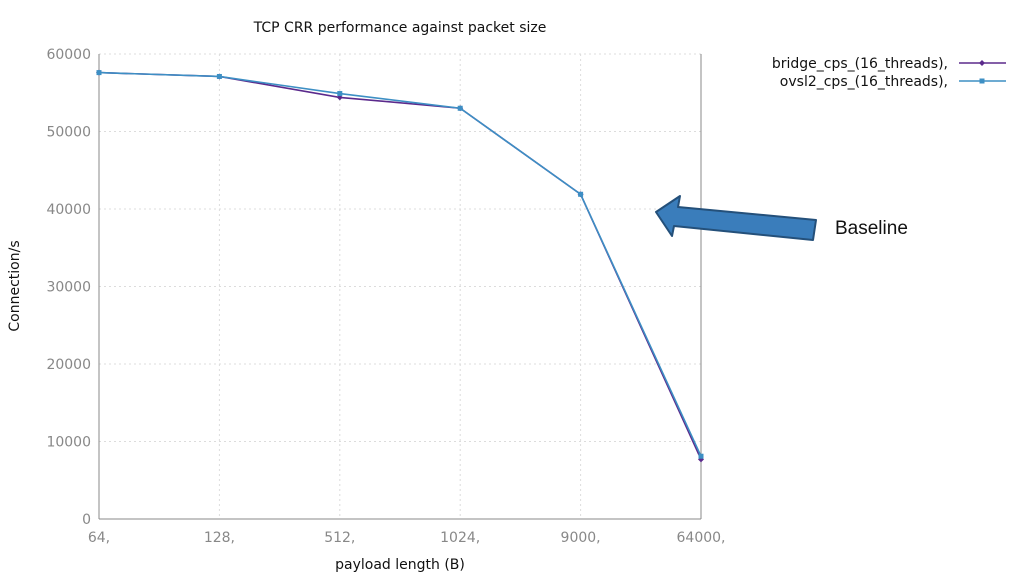  I want to click on y-tick-label: 30000, so click(68, 288).